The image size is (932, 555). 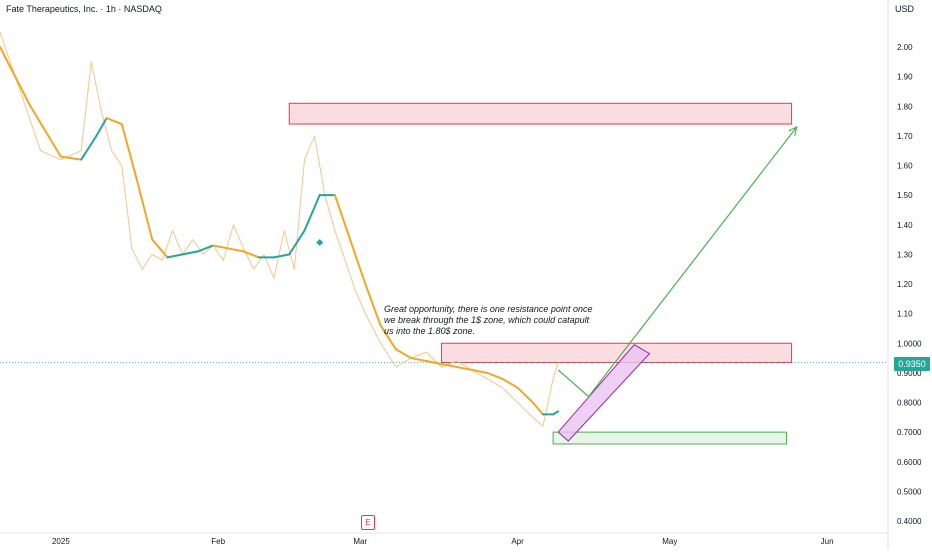 What do you see at coordinates (905, 77) in the screenshot?
I see `y-tick-label: 1.90` at bounding box center [905, 77].